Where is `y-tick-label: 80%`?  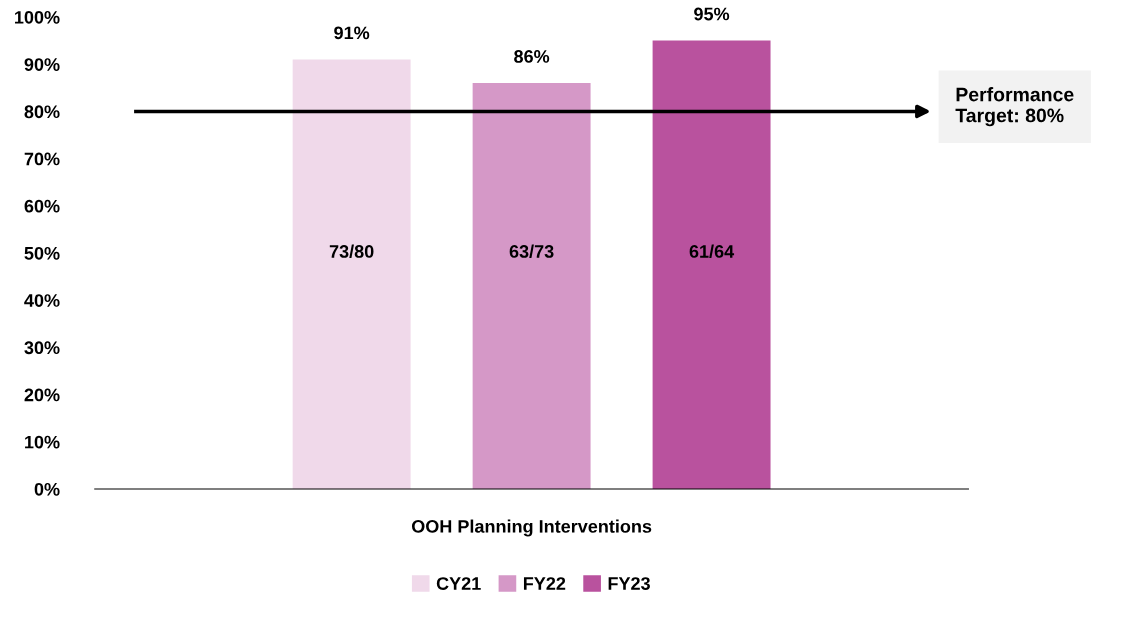 y-tick-label: 80% is located at coordinates (42, 112).